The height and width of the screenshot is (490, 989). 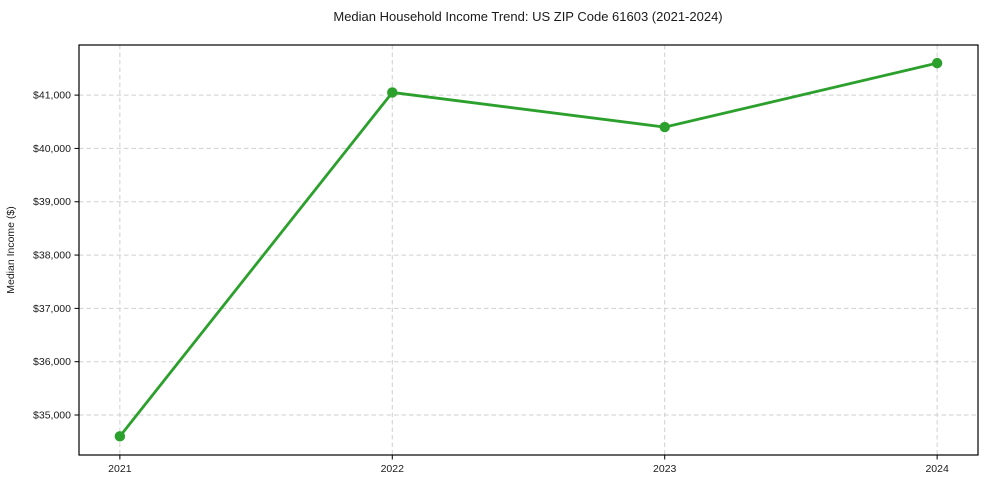 I want to click on y-tick-label: $35,000, so click(x=52, y=416).